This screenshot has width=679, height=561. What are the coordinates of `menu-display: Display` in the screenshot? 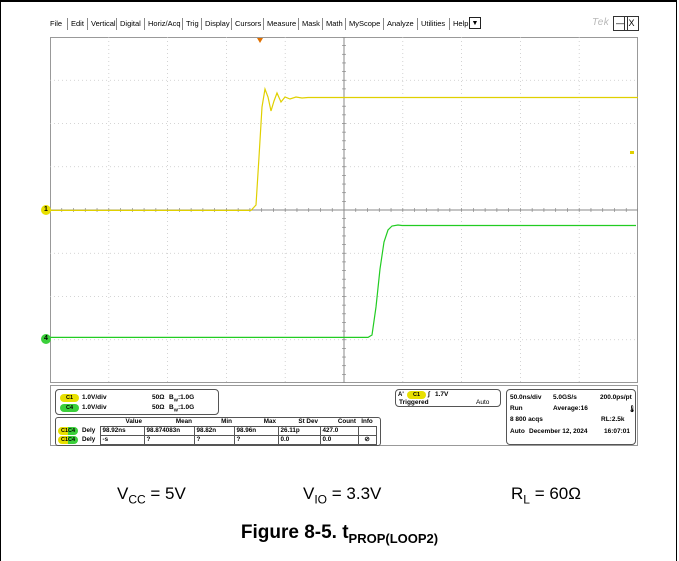 It's located at (217, 23).